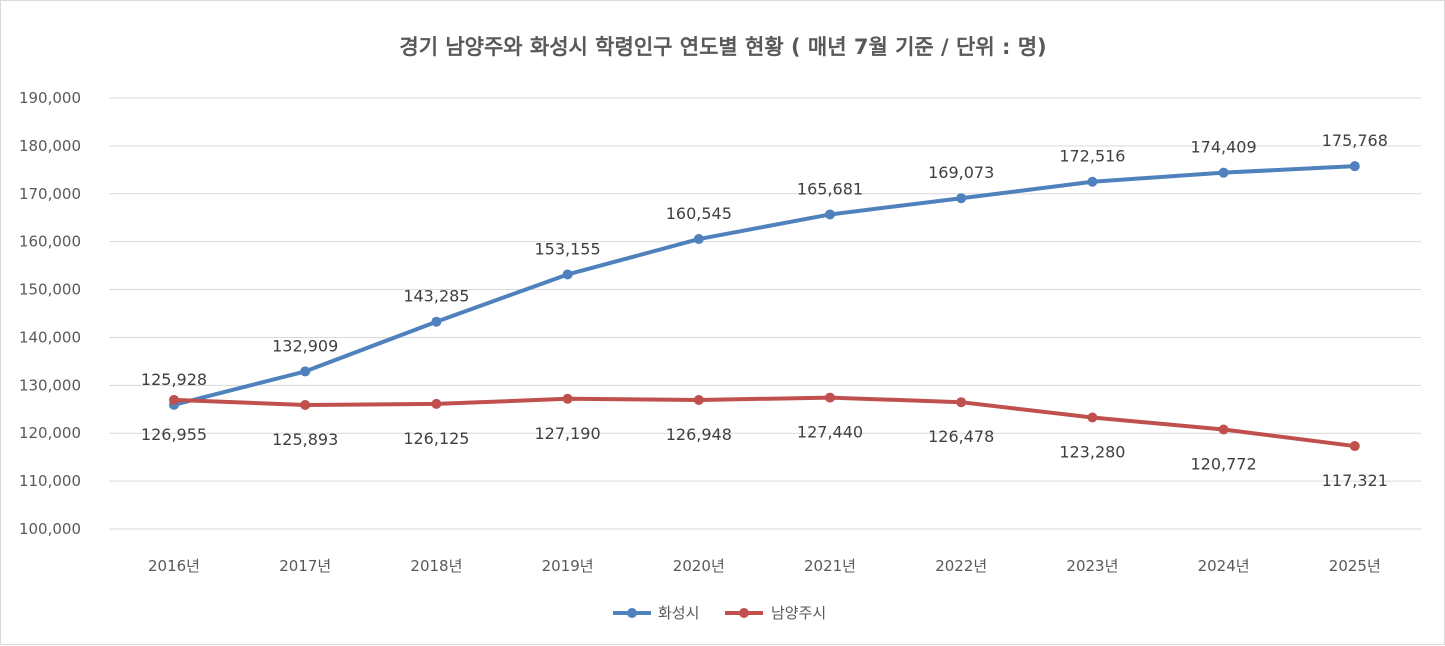 Image resolution: width=1445 pixels, height=646 pixels. Describe the element at coordinates (50, 194) in the screenshot. I see `y-tick-label: 170,000` at that location.